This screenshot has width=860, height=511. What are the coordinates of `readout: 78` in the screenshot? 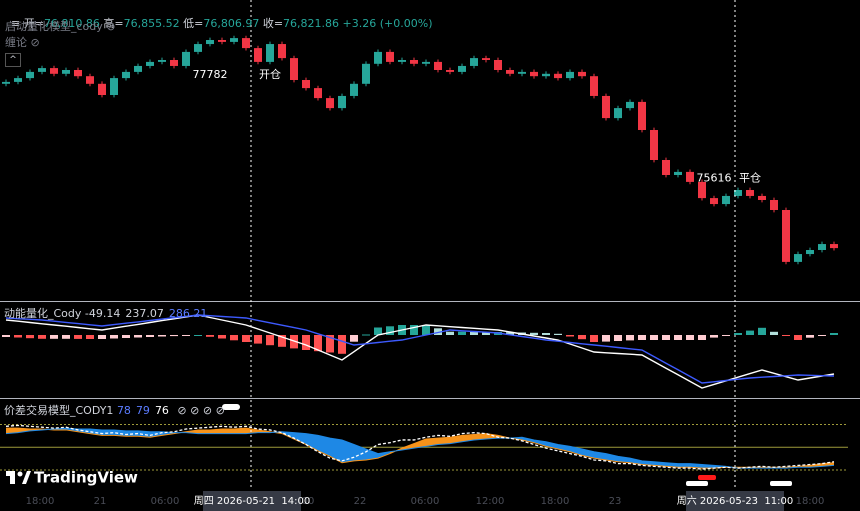 It's located at (123, 410).